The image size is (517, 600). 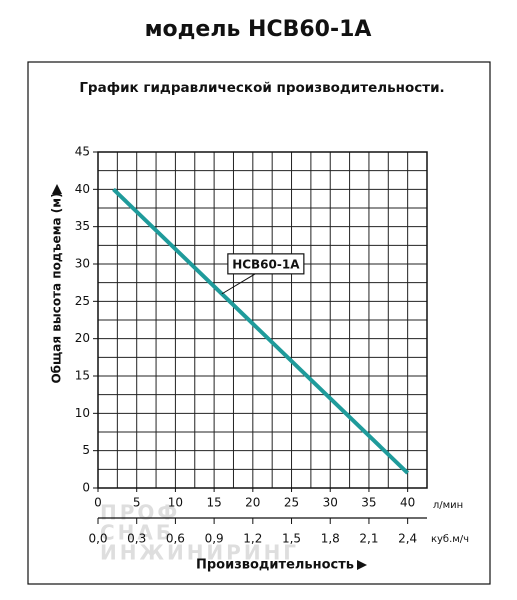 What do you see at coordinates (199, 553) in the screenshot?
I see `watermark: ИНЖИНИРИНГ` at bounding box center [199, 553].